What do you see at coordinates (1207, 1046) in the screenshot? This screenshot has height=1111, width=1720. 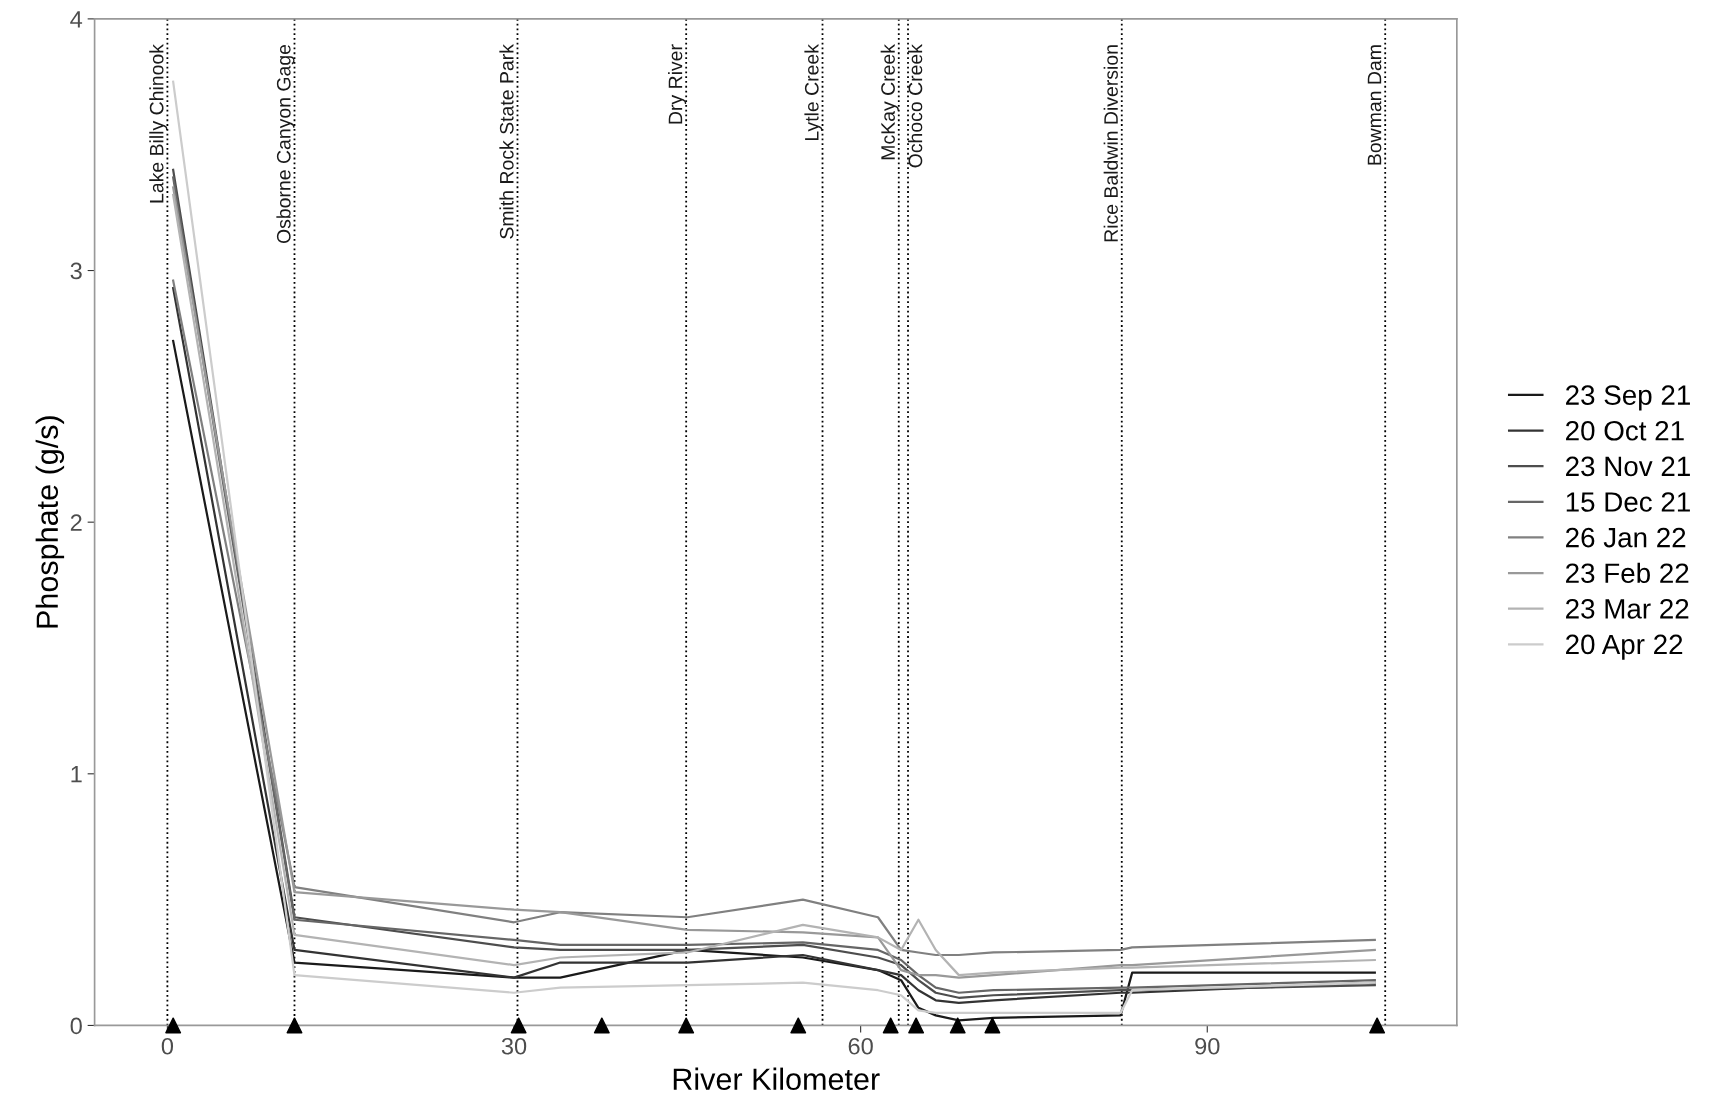 I see `x-tick-label: 90` at bounding box center [1207, 1046].